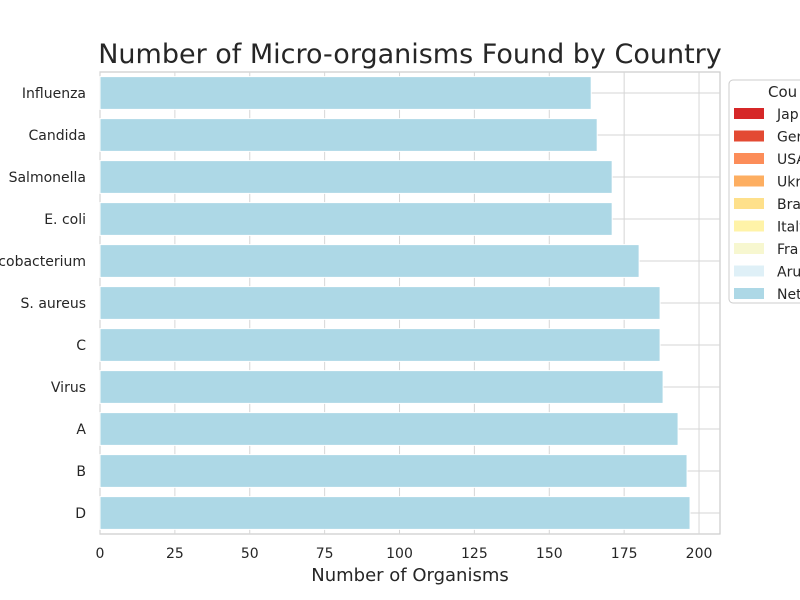  I want to click on y-tick-label: Virus, so click(68, 388).